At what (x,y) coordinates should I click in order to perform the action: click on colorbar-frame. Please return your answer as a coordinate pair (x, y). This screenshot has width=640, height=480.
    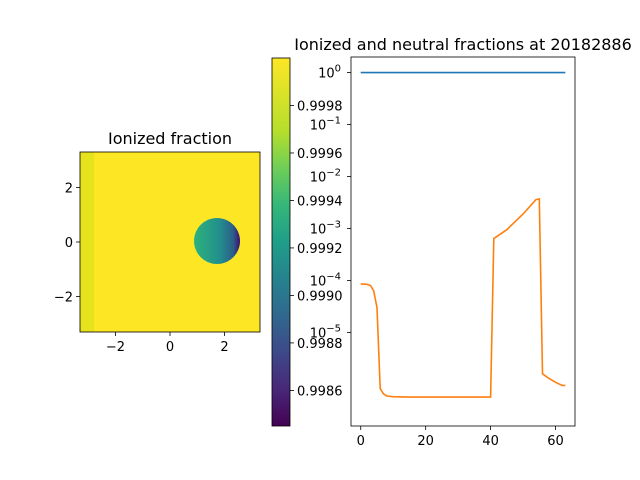
    Looking at the image, I should click on (281, 242).